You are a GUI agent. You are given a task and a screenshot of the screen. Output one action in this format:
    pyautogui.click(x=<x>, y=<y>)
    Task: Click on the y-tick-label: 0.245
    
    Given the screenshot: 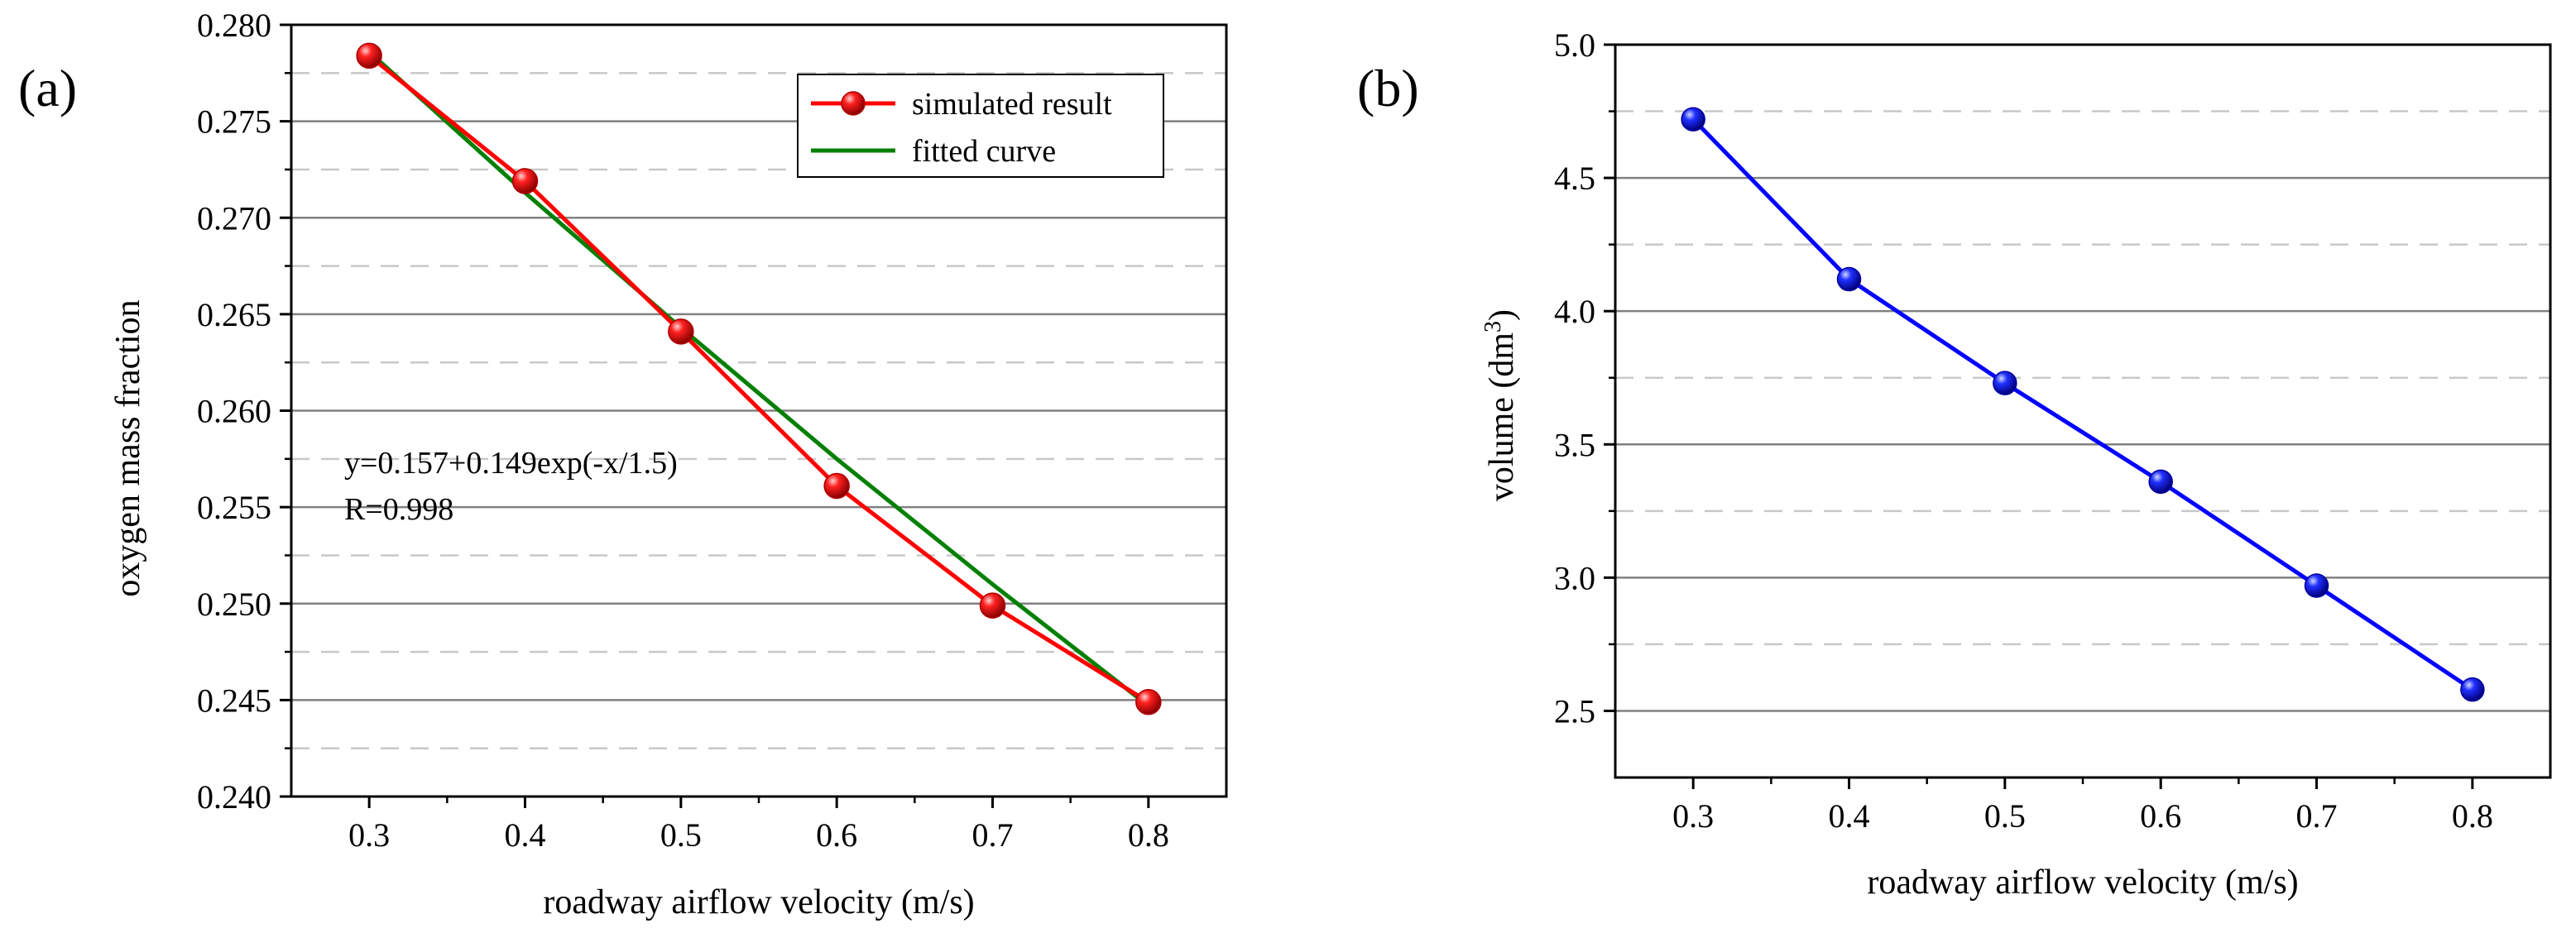 What is the action you would take?
    pyautogui.click(x=234, y=700)
    